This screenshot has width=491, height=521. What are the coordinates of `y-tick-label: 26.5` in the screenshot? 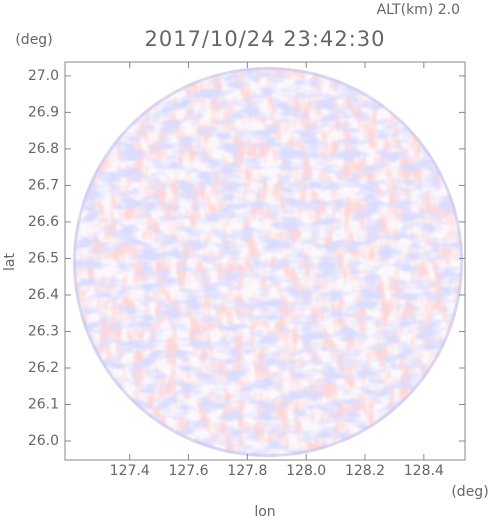 It's located at (43, 258).